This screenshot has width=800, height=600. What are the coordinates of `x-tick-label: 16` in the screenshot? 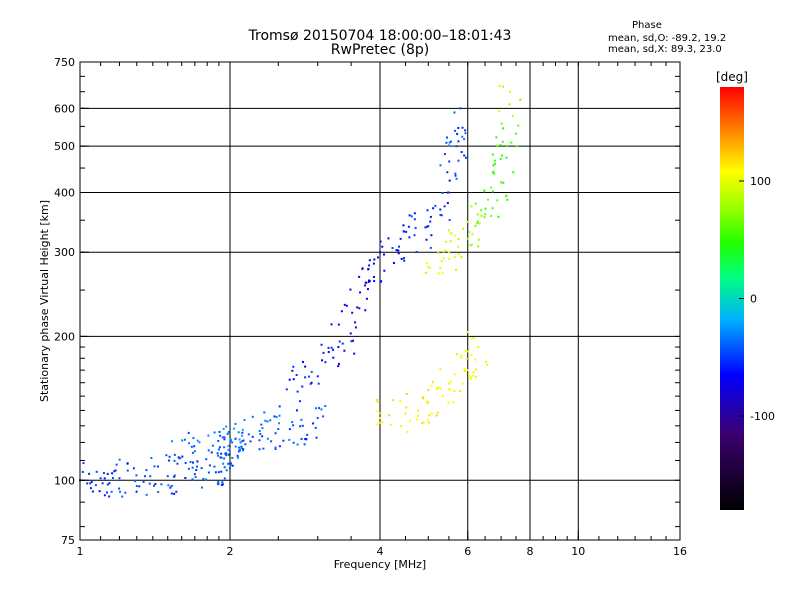 It's located at (680, 551).